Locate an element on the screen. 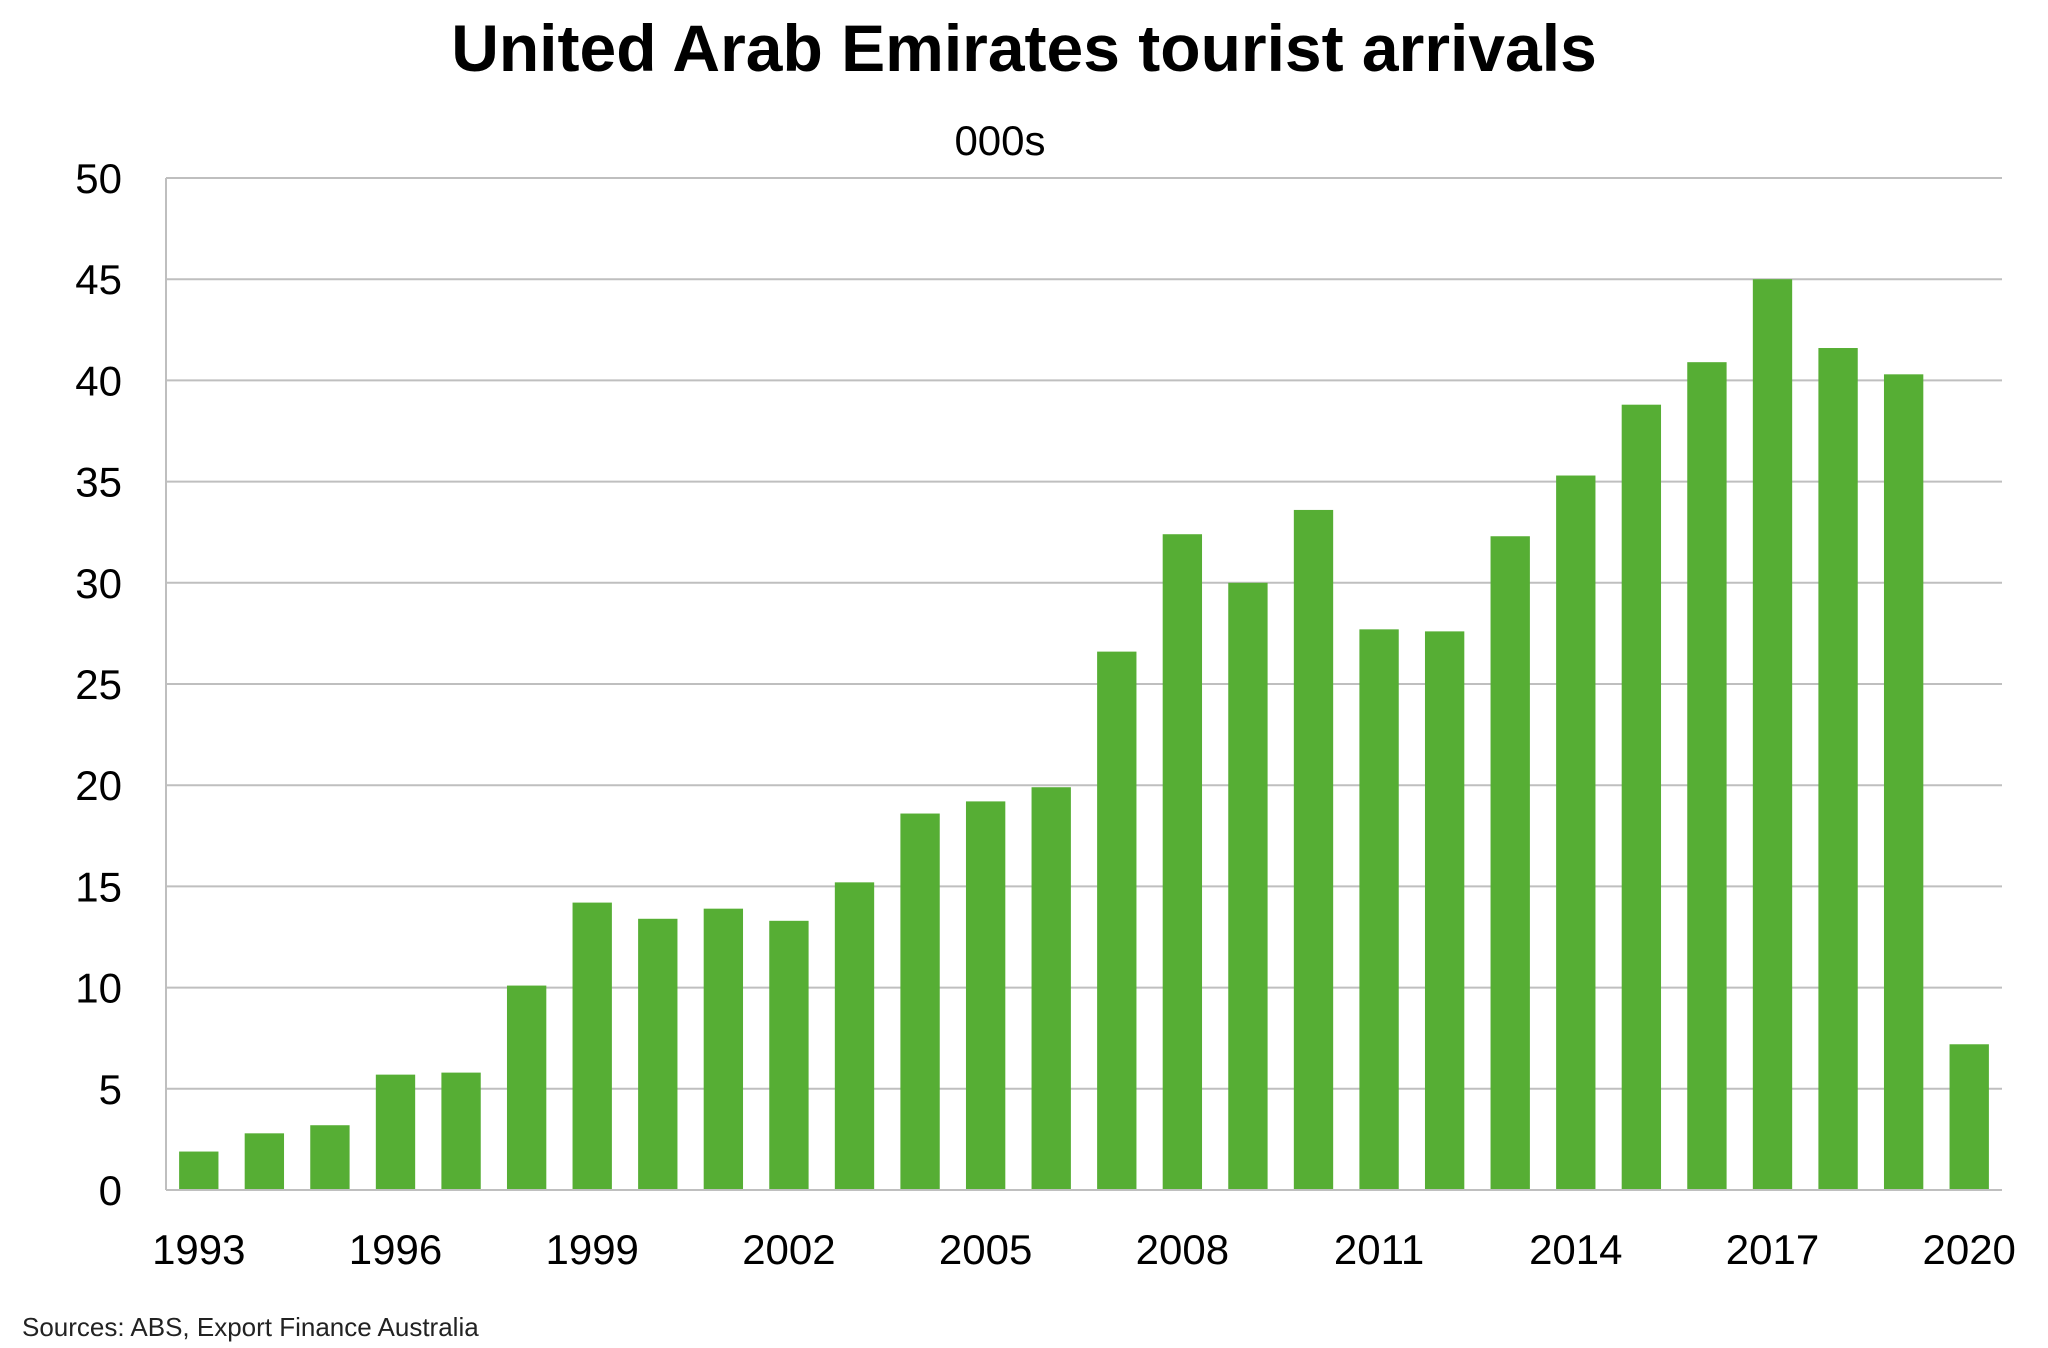 This screenshot has height=1348, width=2048. y-tick-label: 35 is located at coordinates (98, 482).